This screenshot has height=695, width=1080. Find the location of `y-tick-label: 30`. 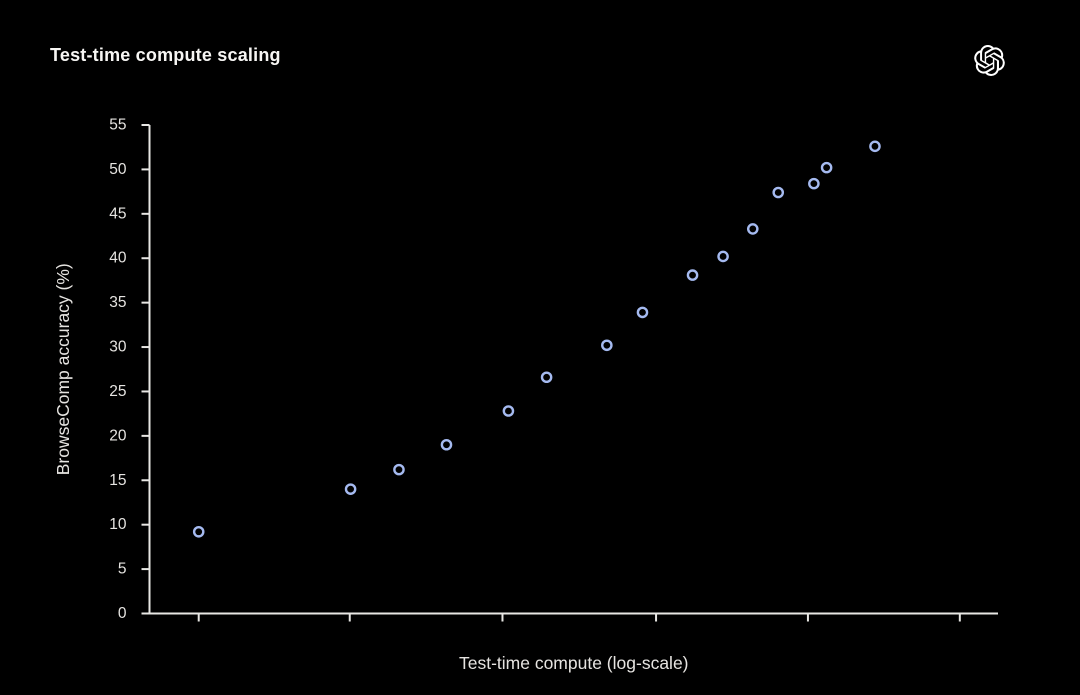

y-tick-label: 30 is located at coordinates (118, 347).